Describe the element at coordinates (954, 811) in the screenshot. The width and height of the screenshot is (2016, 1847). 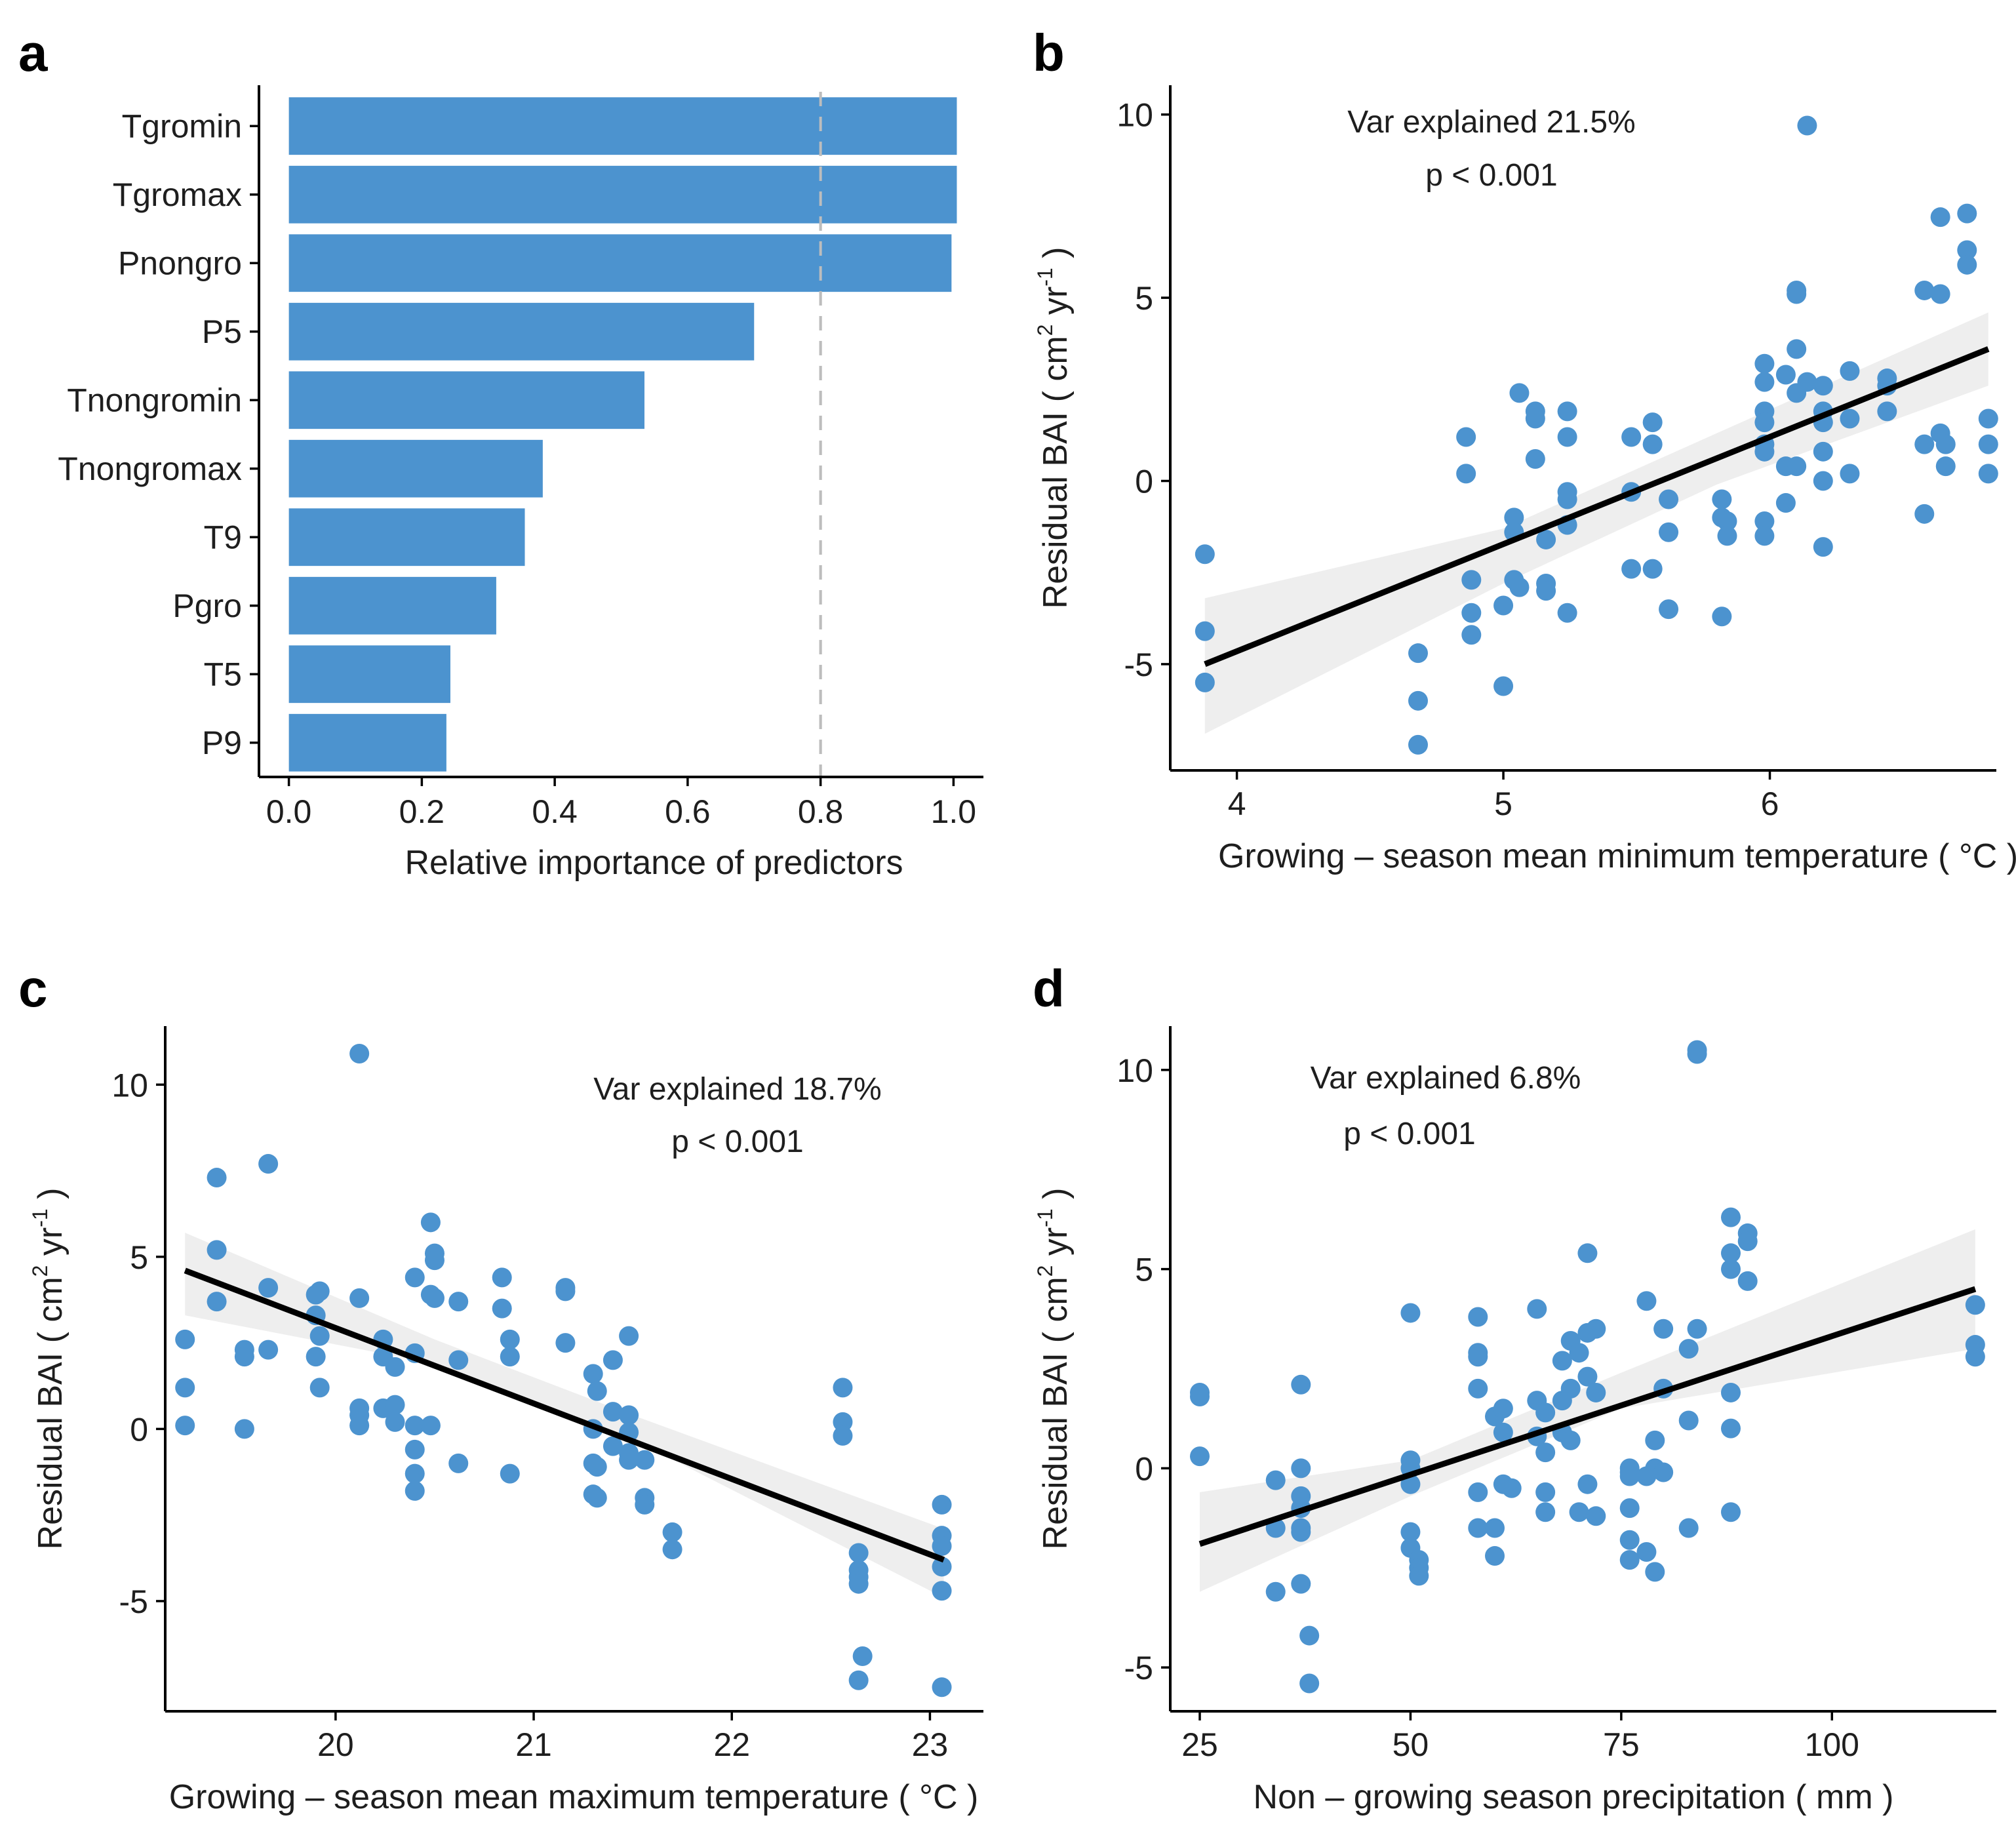
I see `x-tick-label: 1.0` at that location.